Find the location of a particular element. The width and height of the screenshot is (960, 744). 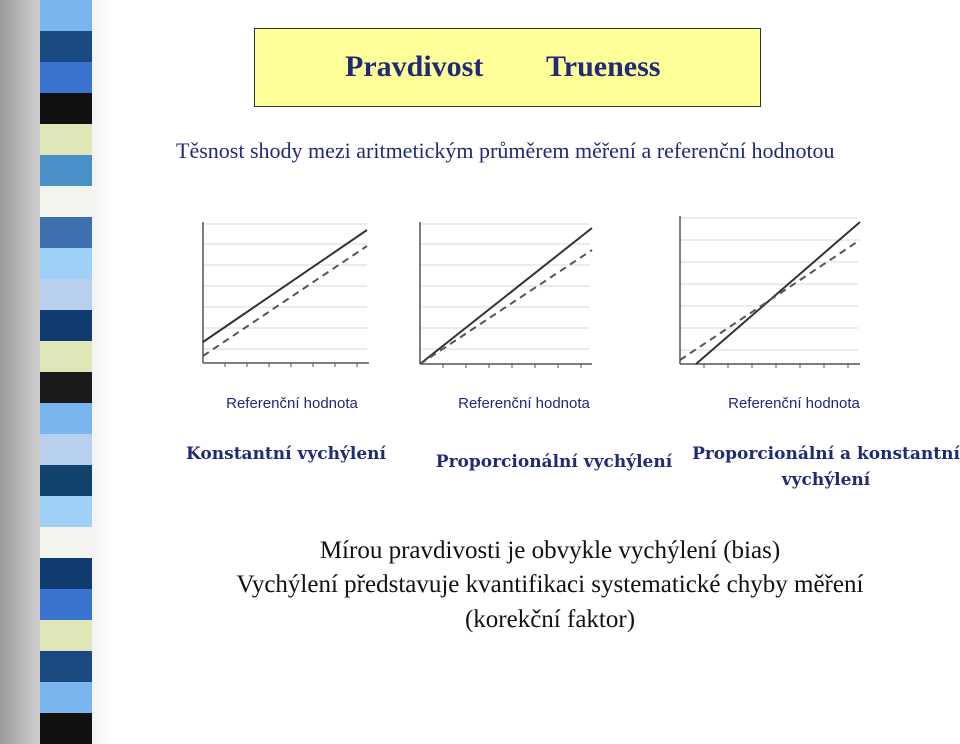

chart-constant-bias is located at coordinates (285, 294).